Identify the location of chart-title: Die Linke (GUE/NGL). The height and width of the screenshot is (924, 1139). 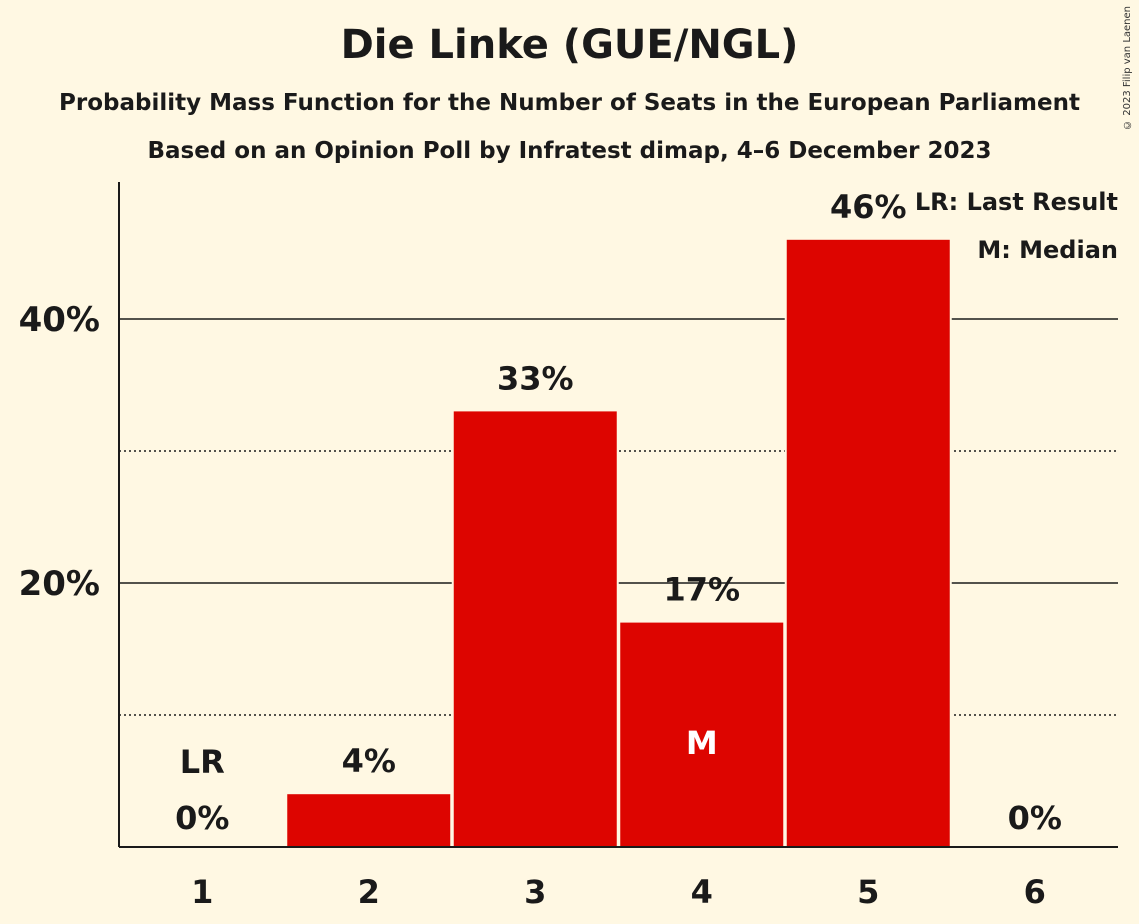
(569, 45).